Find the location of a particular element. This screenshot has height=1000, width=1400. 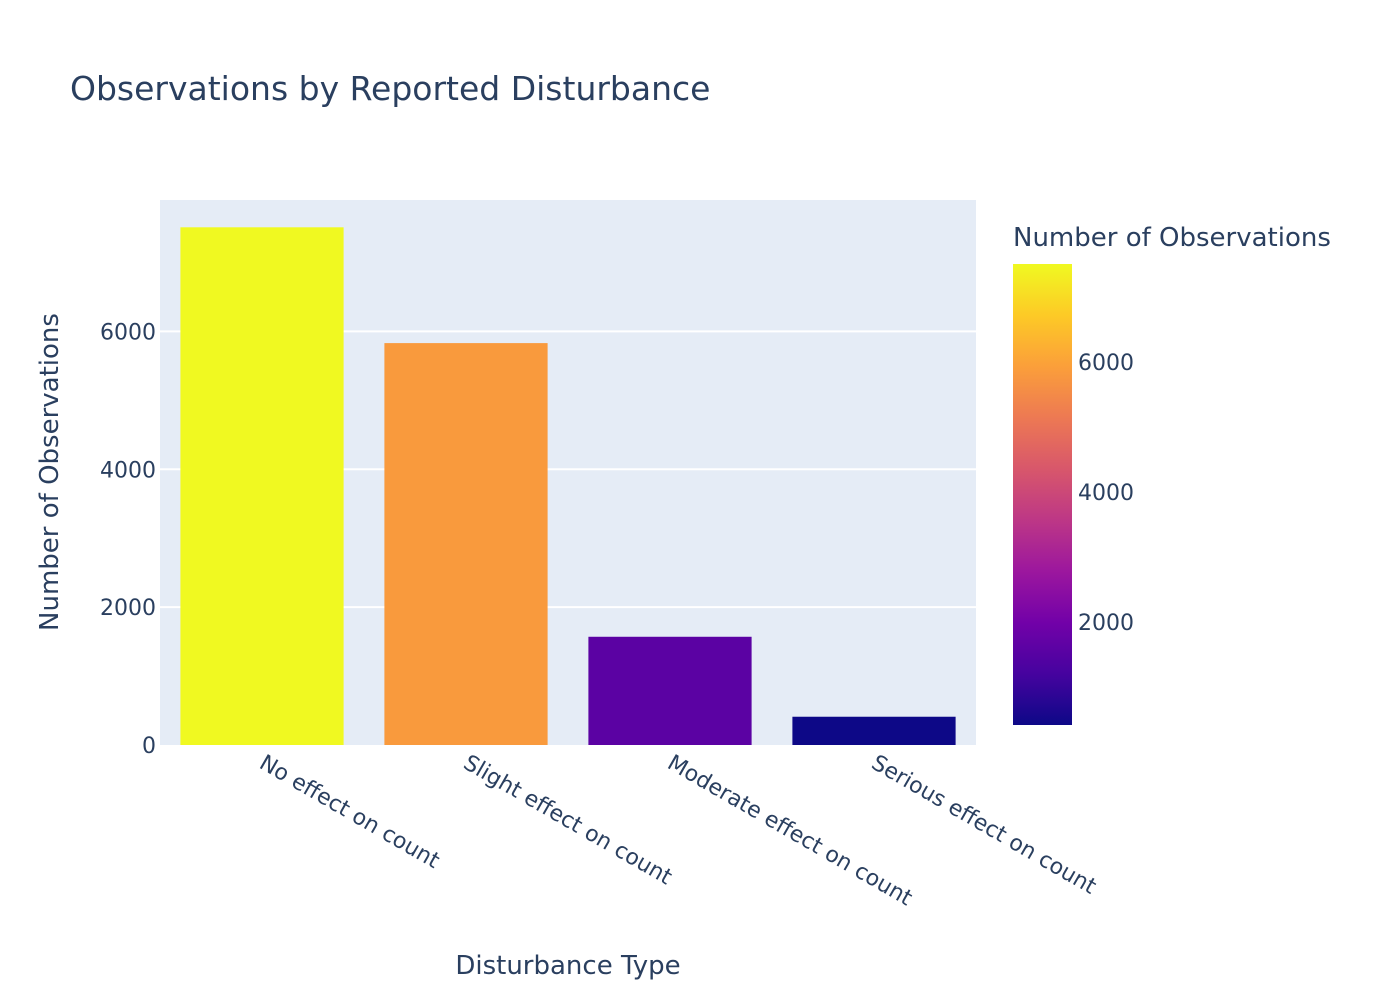

colorbar-tick-label: 2000 is located at coordinates (1106, 623).